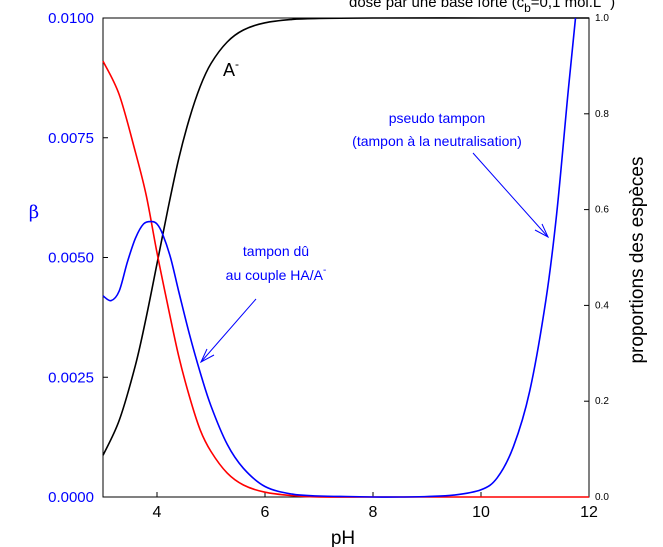  Describe the element at coordinates (602, 114) in the screenshot. I see `y-right-tick-label: 0.8` at that location.